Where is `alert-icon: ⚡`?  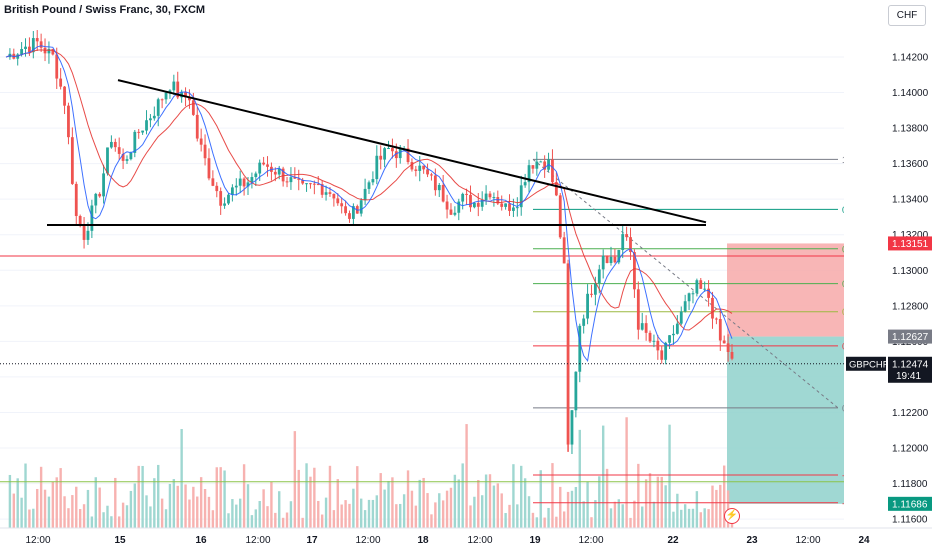 alert-icon: ⚡ is located at coordinates (732, 516).